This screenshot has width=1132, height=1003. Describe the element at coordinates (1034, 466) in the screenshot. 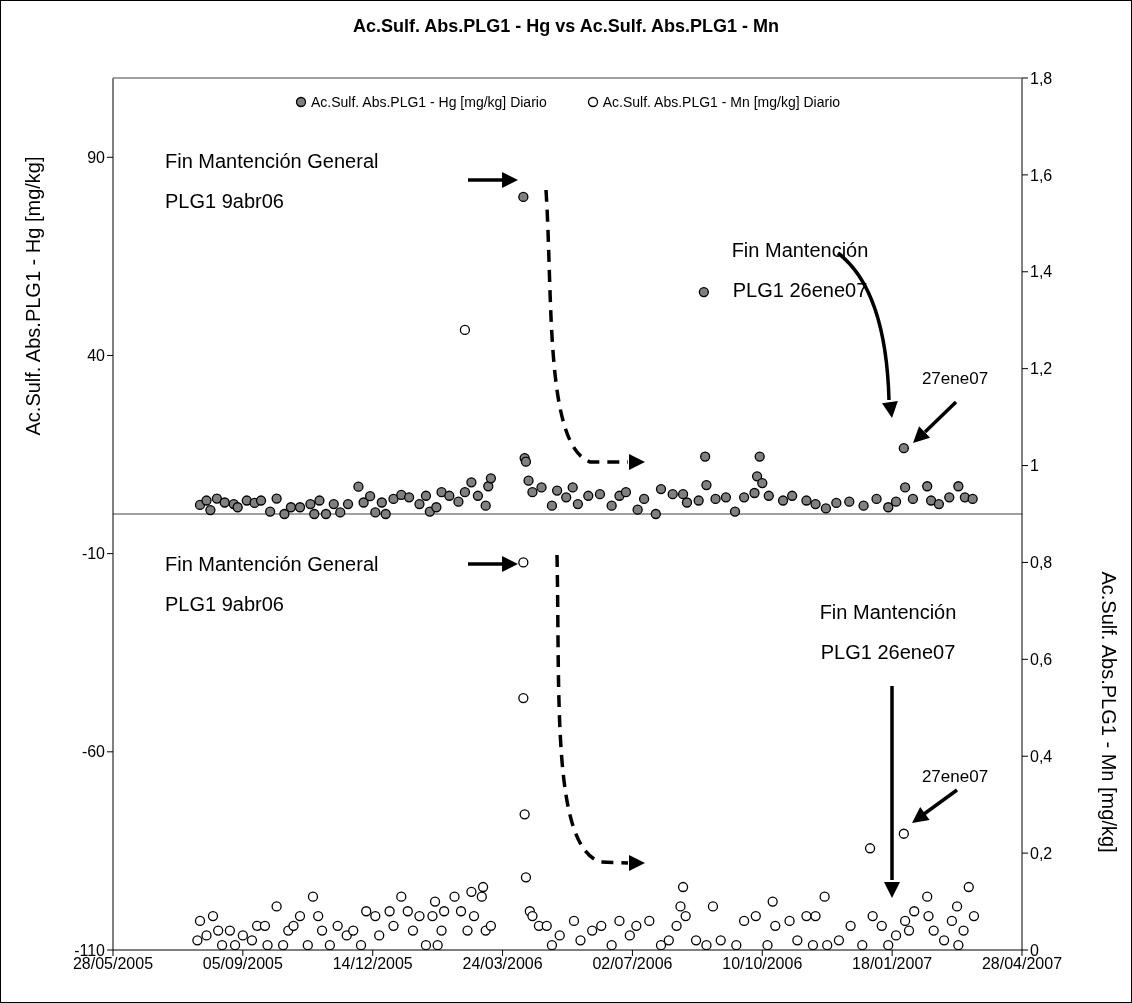

I see `y2-tick-label: 1` at that location.